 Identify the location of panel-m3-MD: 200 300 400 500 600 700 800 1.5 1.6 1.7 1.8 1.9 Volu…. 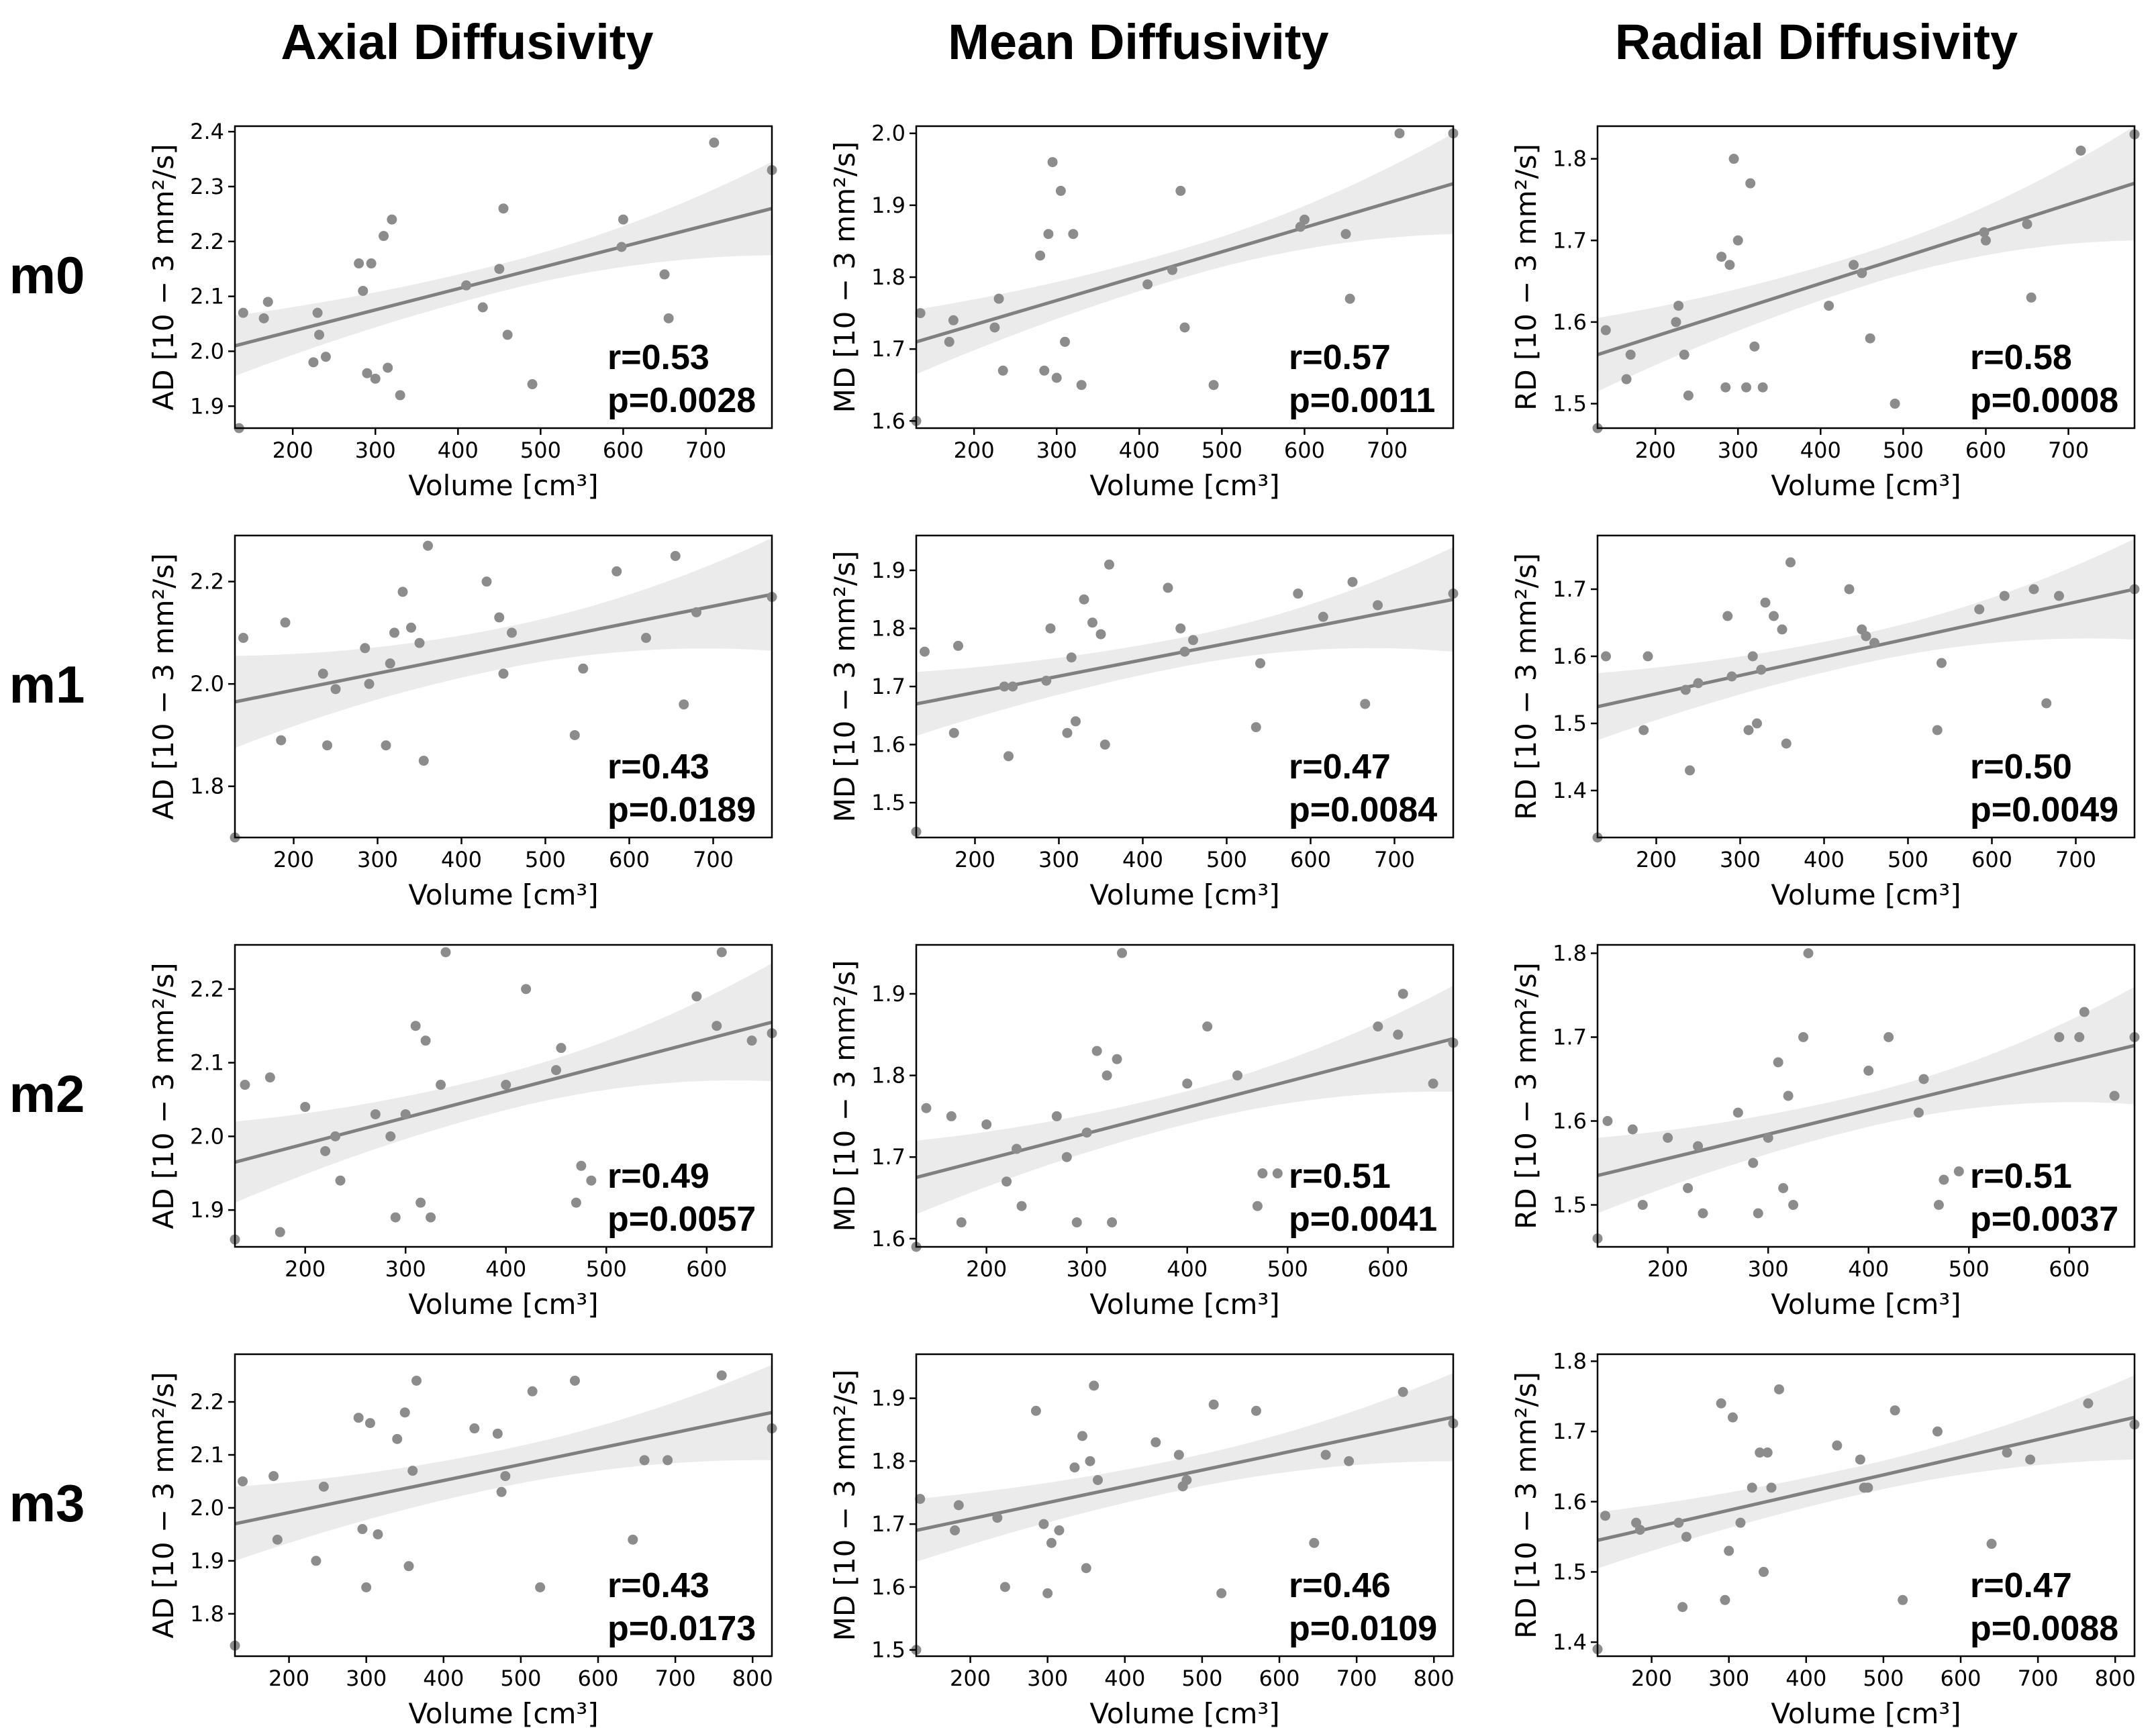
(1144, 1540).